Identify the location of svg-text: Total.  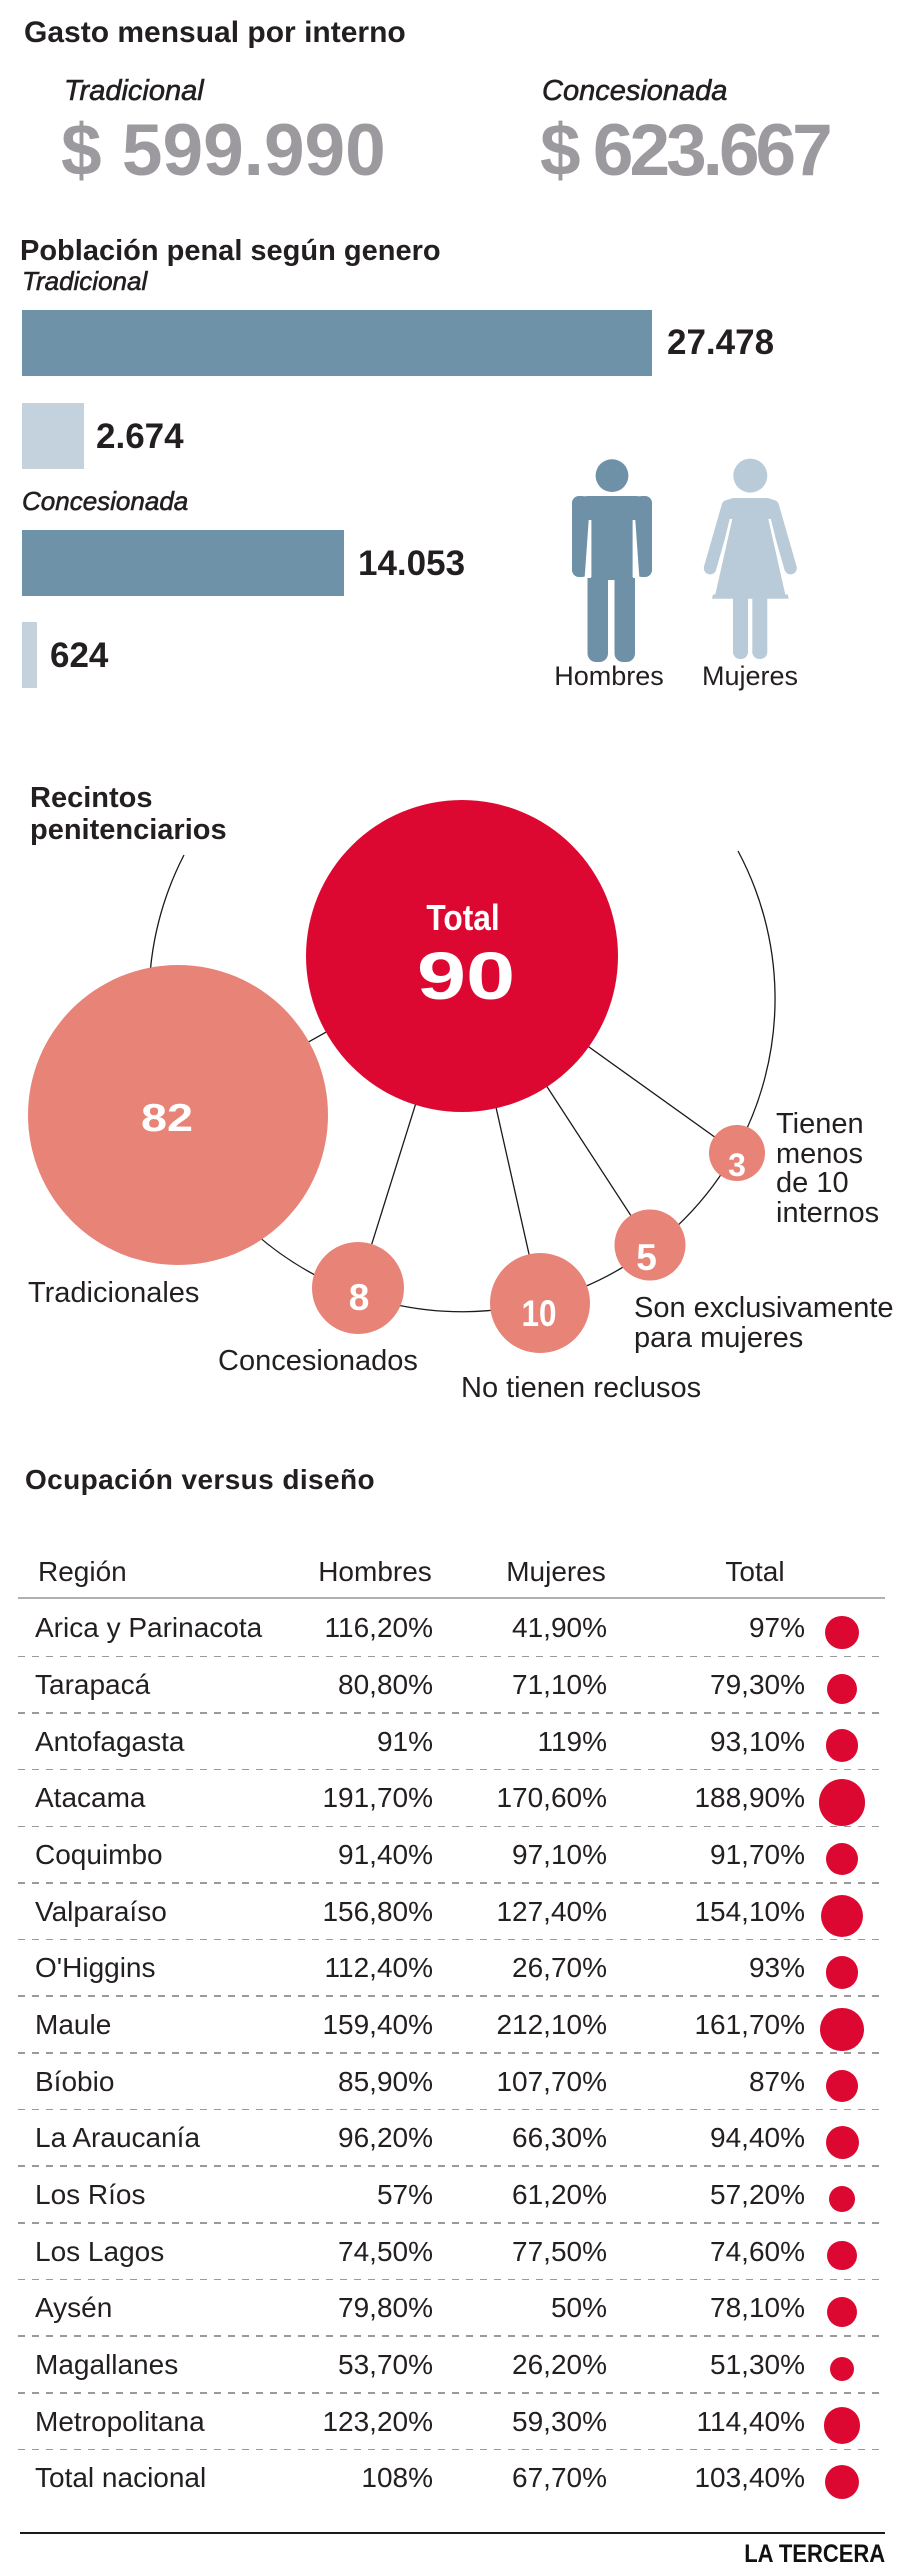
(462, 918).